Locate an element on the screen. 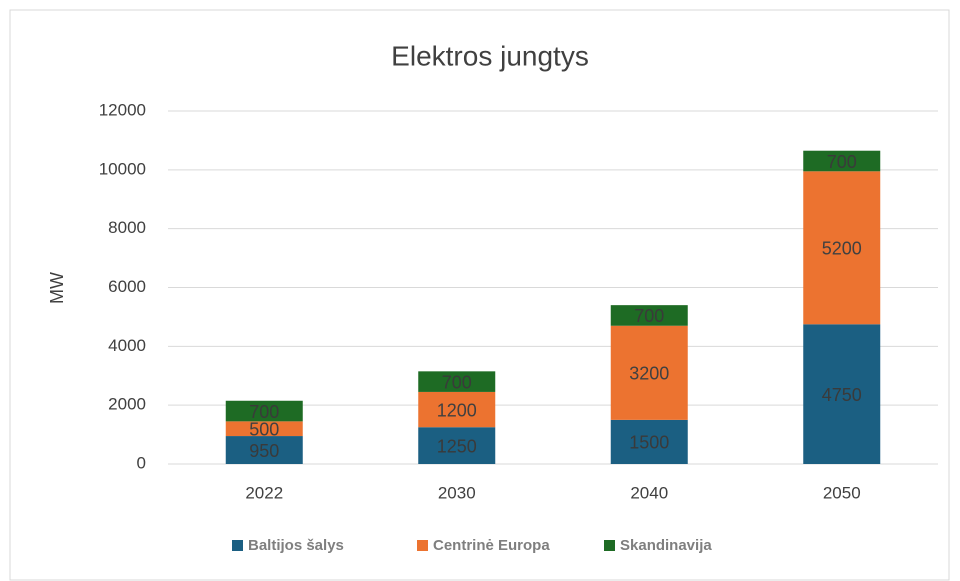  x-tick-label: 2030 is located at coordinates (457, 492).